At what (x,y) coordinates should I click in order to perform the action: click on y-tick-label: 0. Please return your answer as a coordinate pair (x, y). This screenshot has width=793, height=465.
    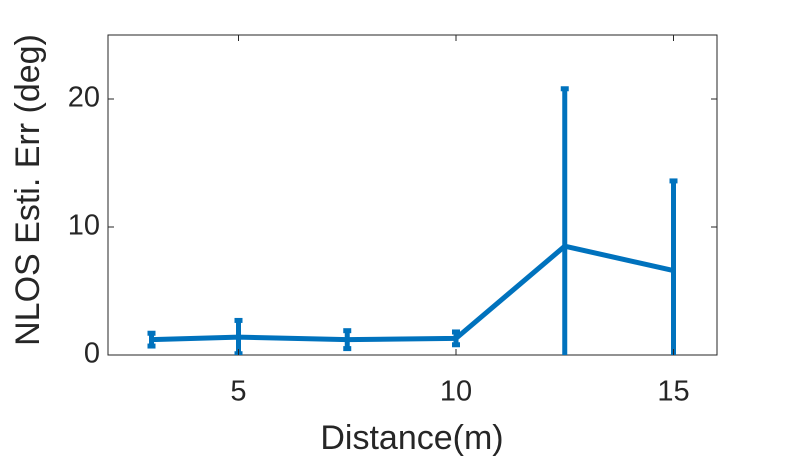
    Looking at the image, I should click on (92, 354).